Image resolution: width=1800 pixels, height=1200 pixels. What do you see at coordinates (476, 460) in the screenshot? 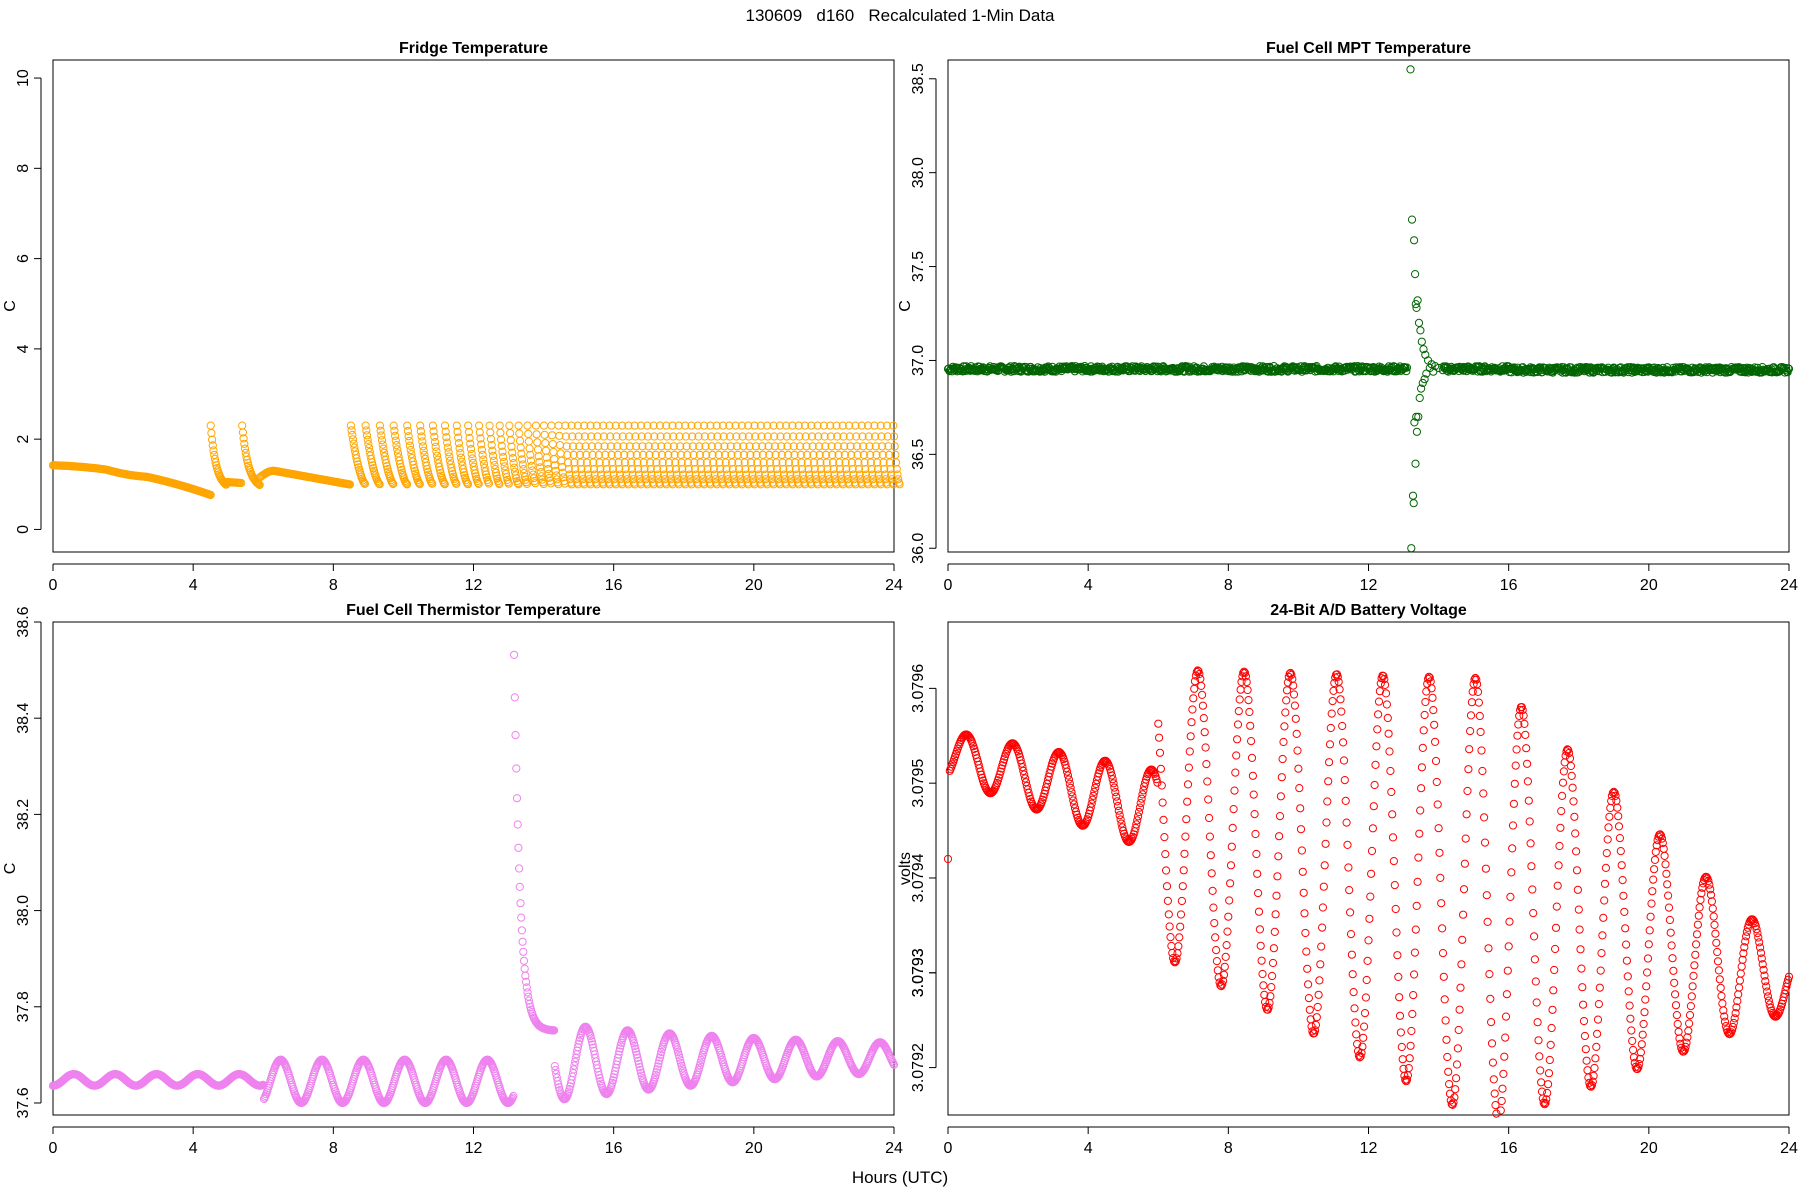
I see `series-fridge` at bounding box center [476, 460].